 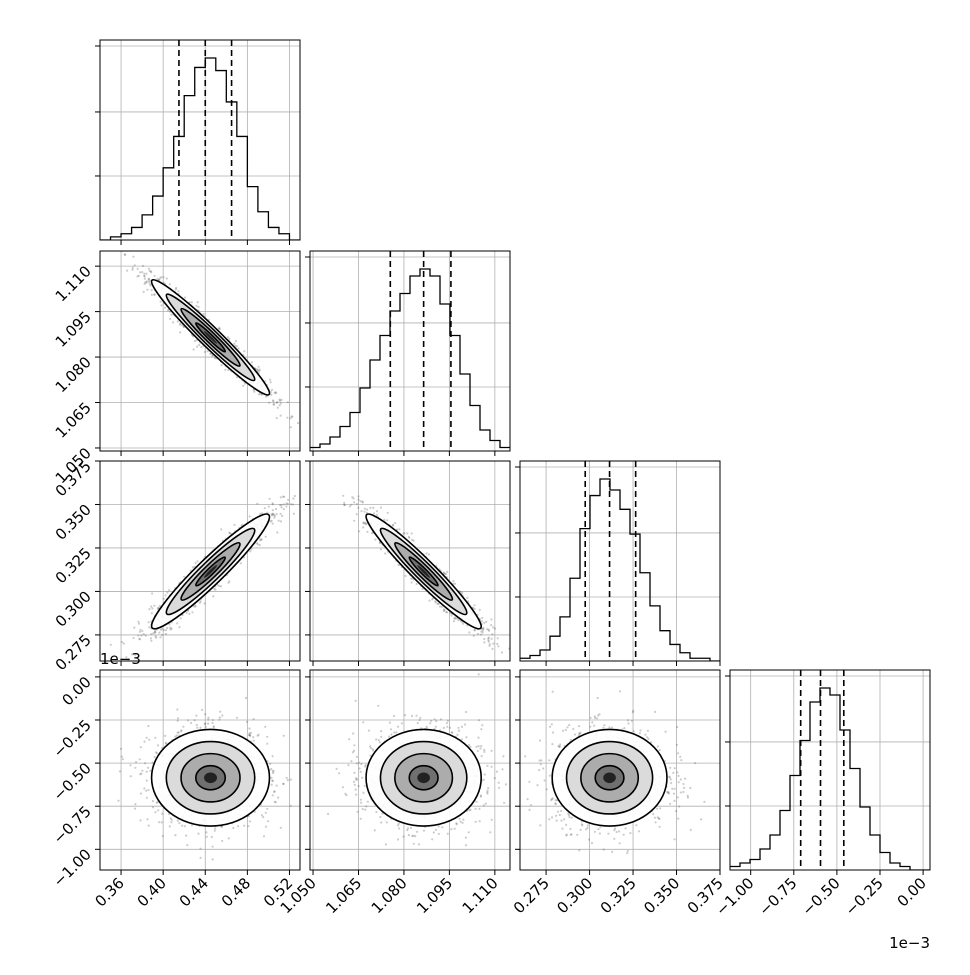 What do you see at coordinates (73, 522) in the screenshot?
I see `pair-1-3-ytick-label: 0.350` at bounding box center [73, 522].